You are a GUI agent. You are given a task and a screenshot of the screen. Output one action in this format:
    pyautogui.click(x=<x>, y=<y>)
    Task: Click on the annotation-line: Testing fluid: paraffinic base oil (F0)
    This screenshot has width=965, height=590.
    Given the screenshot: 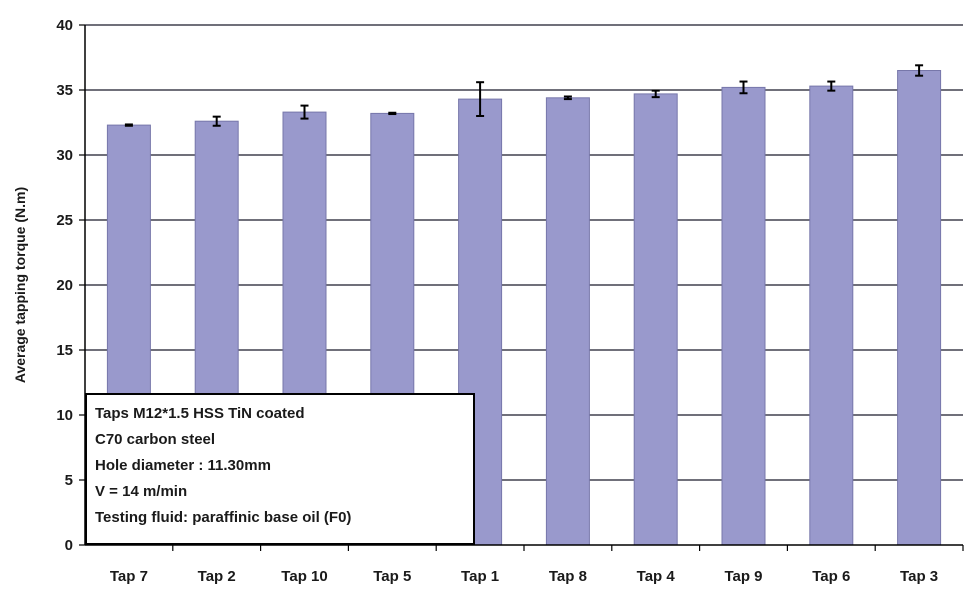 What is the action you would take?
    pyautogui.click(x=223, y=517)
    